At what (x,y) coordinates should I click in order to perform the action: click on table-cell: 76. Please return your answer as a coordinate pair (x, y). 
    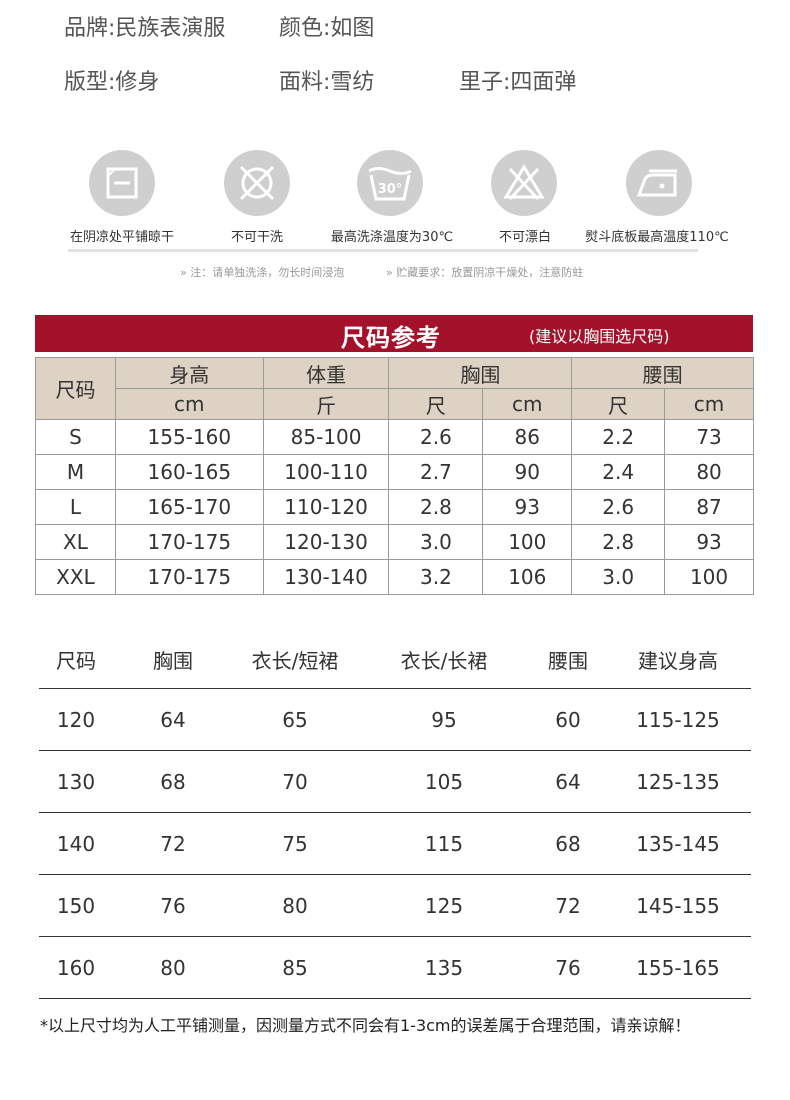
    Looking at the image, I should click on (173, 905).